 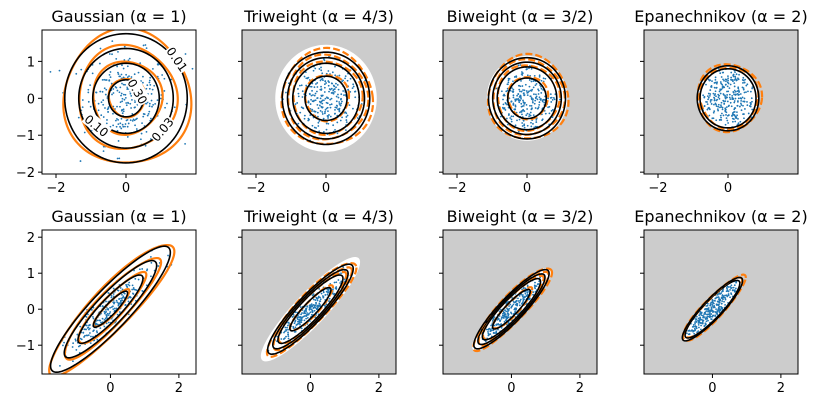 What do you see at coordinates (31, 274) in the screenshot?
I see `y-tick-label: 1` at bounding box center [31, 274].